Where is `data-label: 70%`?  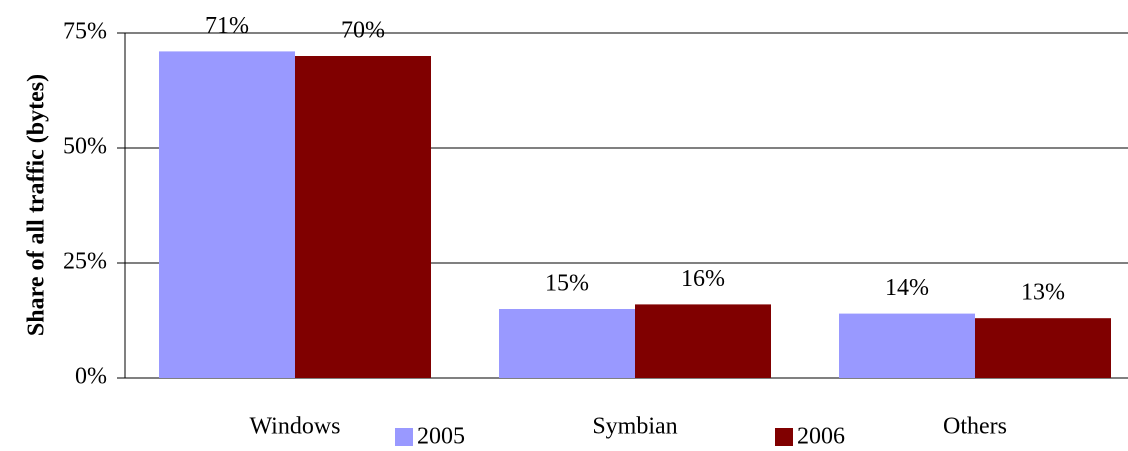
data-label: 70% is located at coordinates (363, 31).